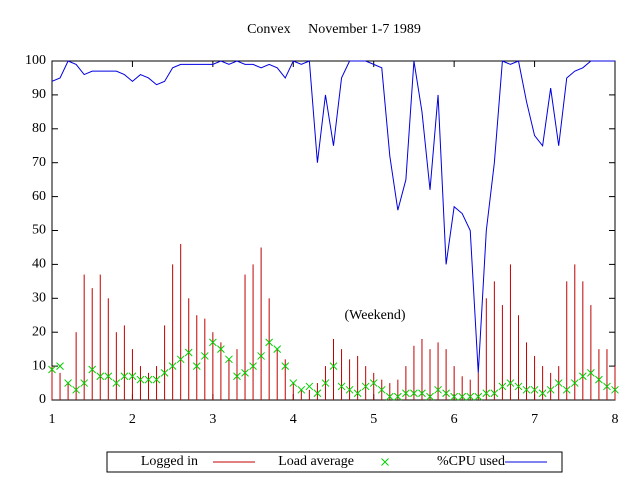  What do you see at coordinates (471, 461) in the screenshot?
I see `legend-label: %CPU used` at bounding box center [471, 461].